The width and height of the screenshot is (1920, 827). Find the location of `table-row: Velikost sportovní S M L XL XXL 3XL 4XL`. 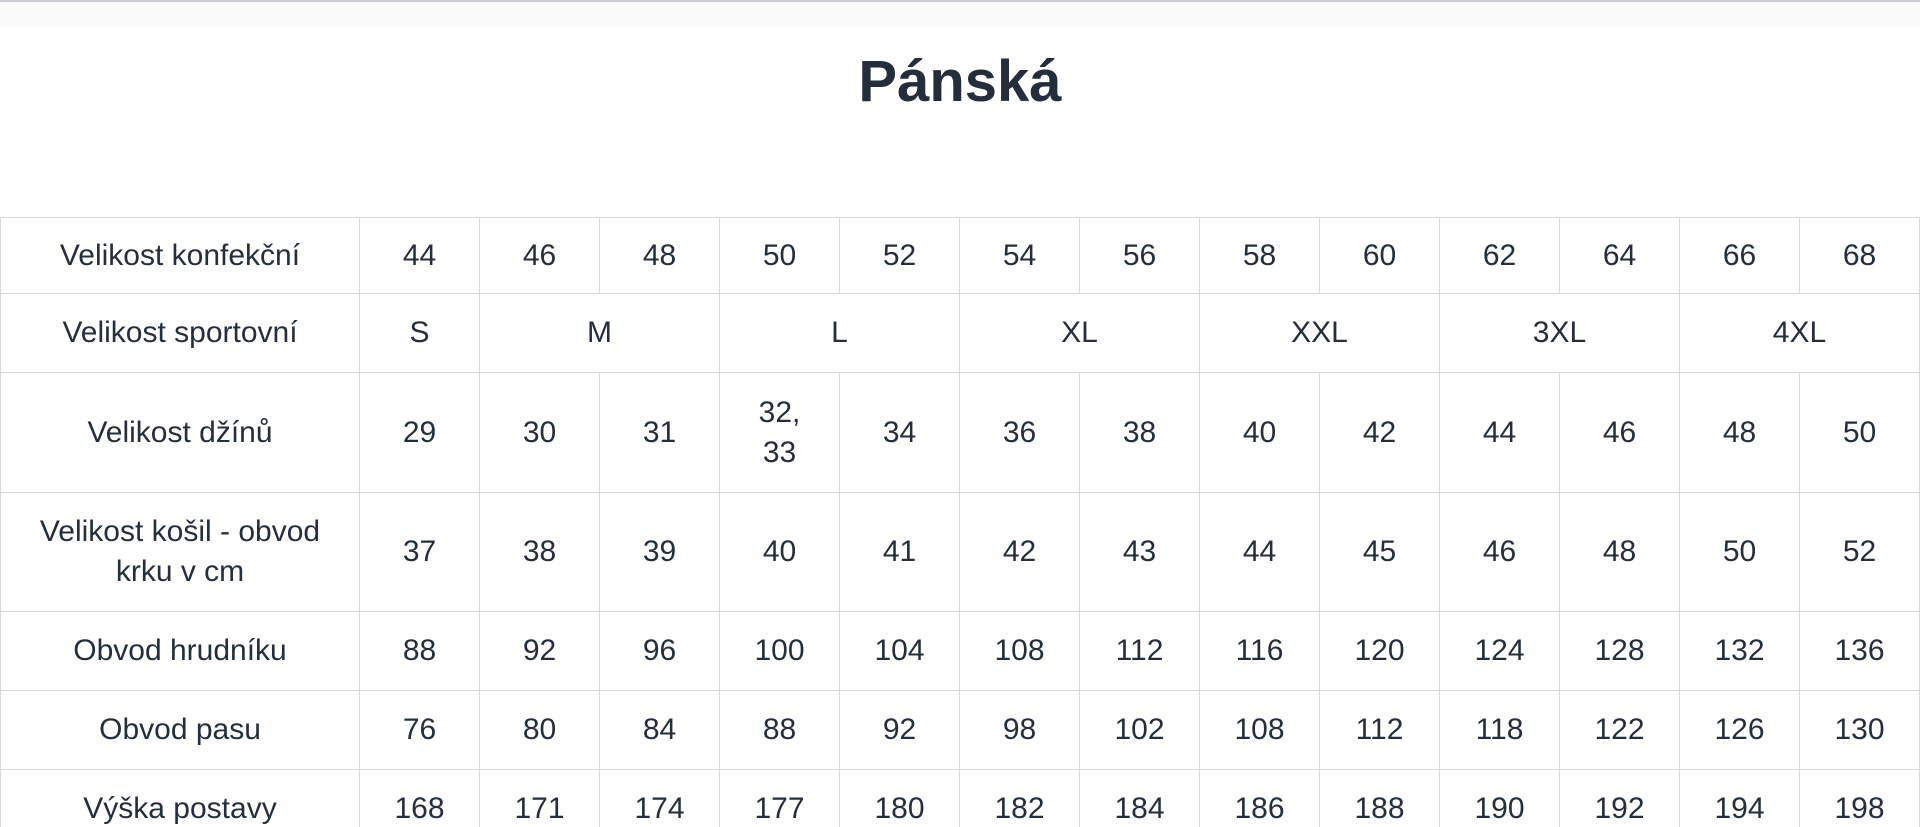

table-row: Velikost sportovní S M L XL XXL 3XL 4XL is located at coordinates (960, 333).